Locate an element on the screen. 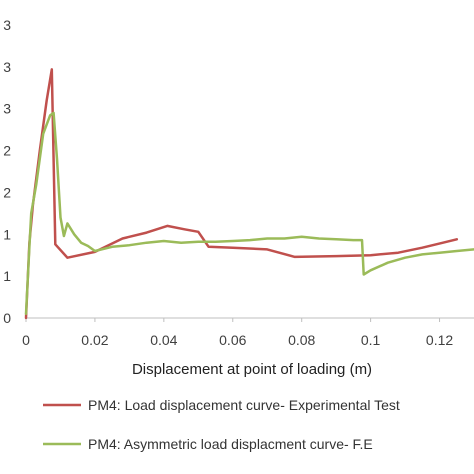  x-tick-labels: 0 0.02 0.04 0.06 0.08 0.1 0.12 is located at coordinates (237, 333).